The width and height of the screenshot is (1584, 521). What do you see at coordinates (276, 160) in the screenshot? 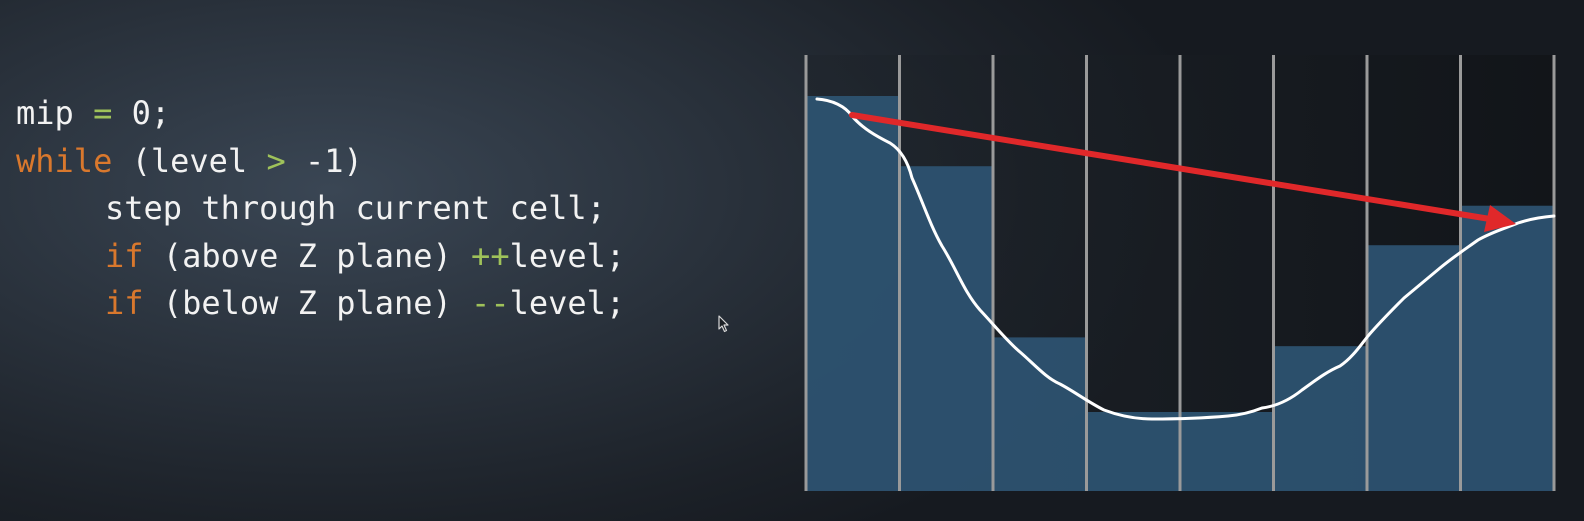
I see `code-compare-operator: >` at bounding box center [276, 160].